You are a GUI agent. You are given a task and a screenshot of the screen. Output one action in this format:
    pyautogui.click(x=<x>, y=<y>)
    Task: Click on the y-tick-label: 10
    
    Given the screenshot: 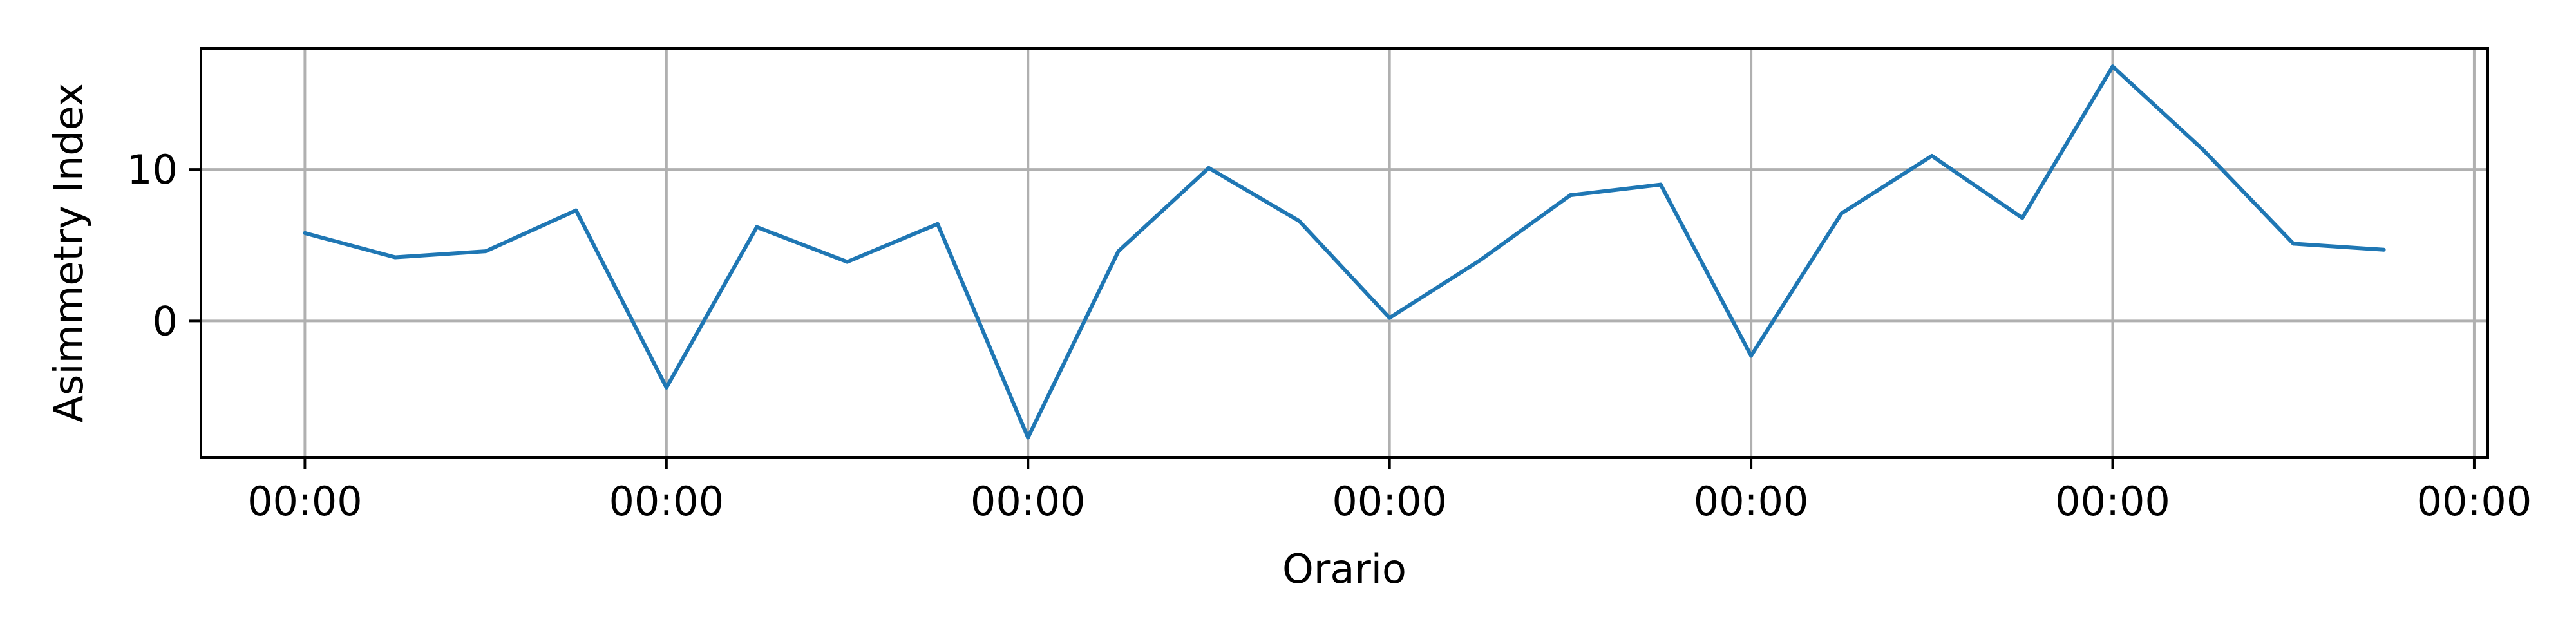 What is the action you would take?
    pyautogui.click(x=152, y=169)
    